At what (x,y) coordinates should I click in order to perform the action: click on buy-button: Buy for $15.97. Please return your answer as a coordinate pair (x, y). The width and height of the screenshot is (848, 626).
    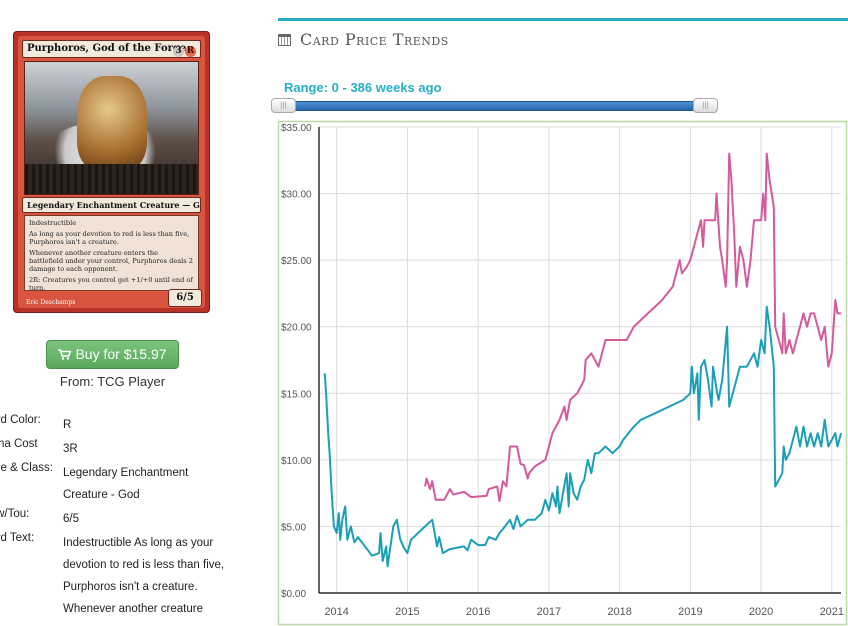
    Looking at the image, I should click on (112, 354).